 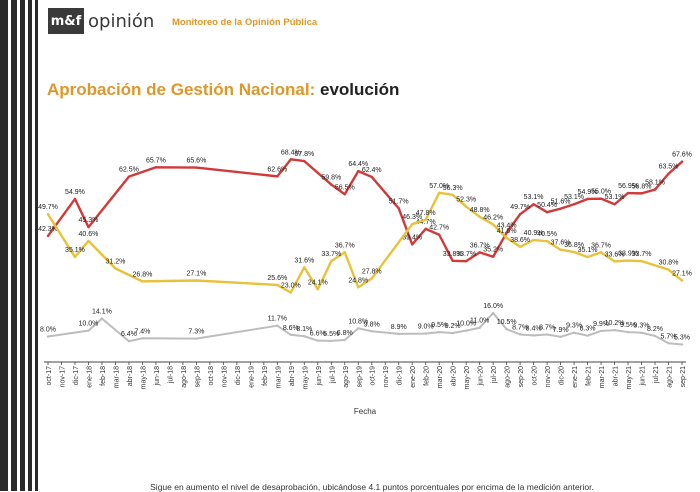 What do you see at coordinates (358, 321) in the screenshot?
I see `data-label: 10.8%` at bounding box center [358, 321].